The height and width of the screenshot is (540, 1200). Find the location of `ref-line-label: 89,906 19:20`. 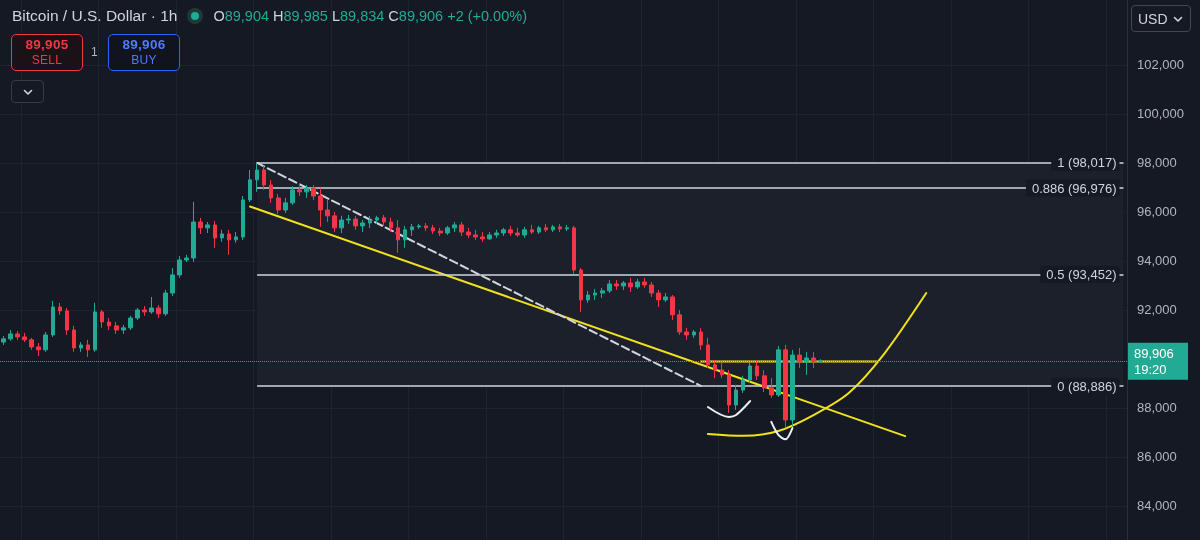

ref-line-label: 89,906 19:20 is located at coordinates (1154, 361).